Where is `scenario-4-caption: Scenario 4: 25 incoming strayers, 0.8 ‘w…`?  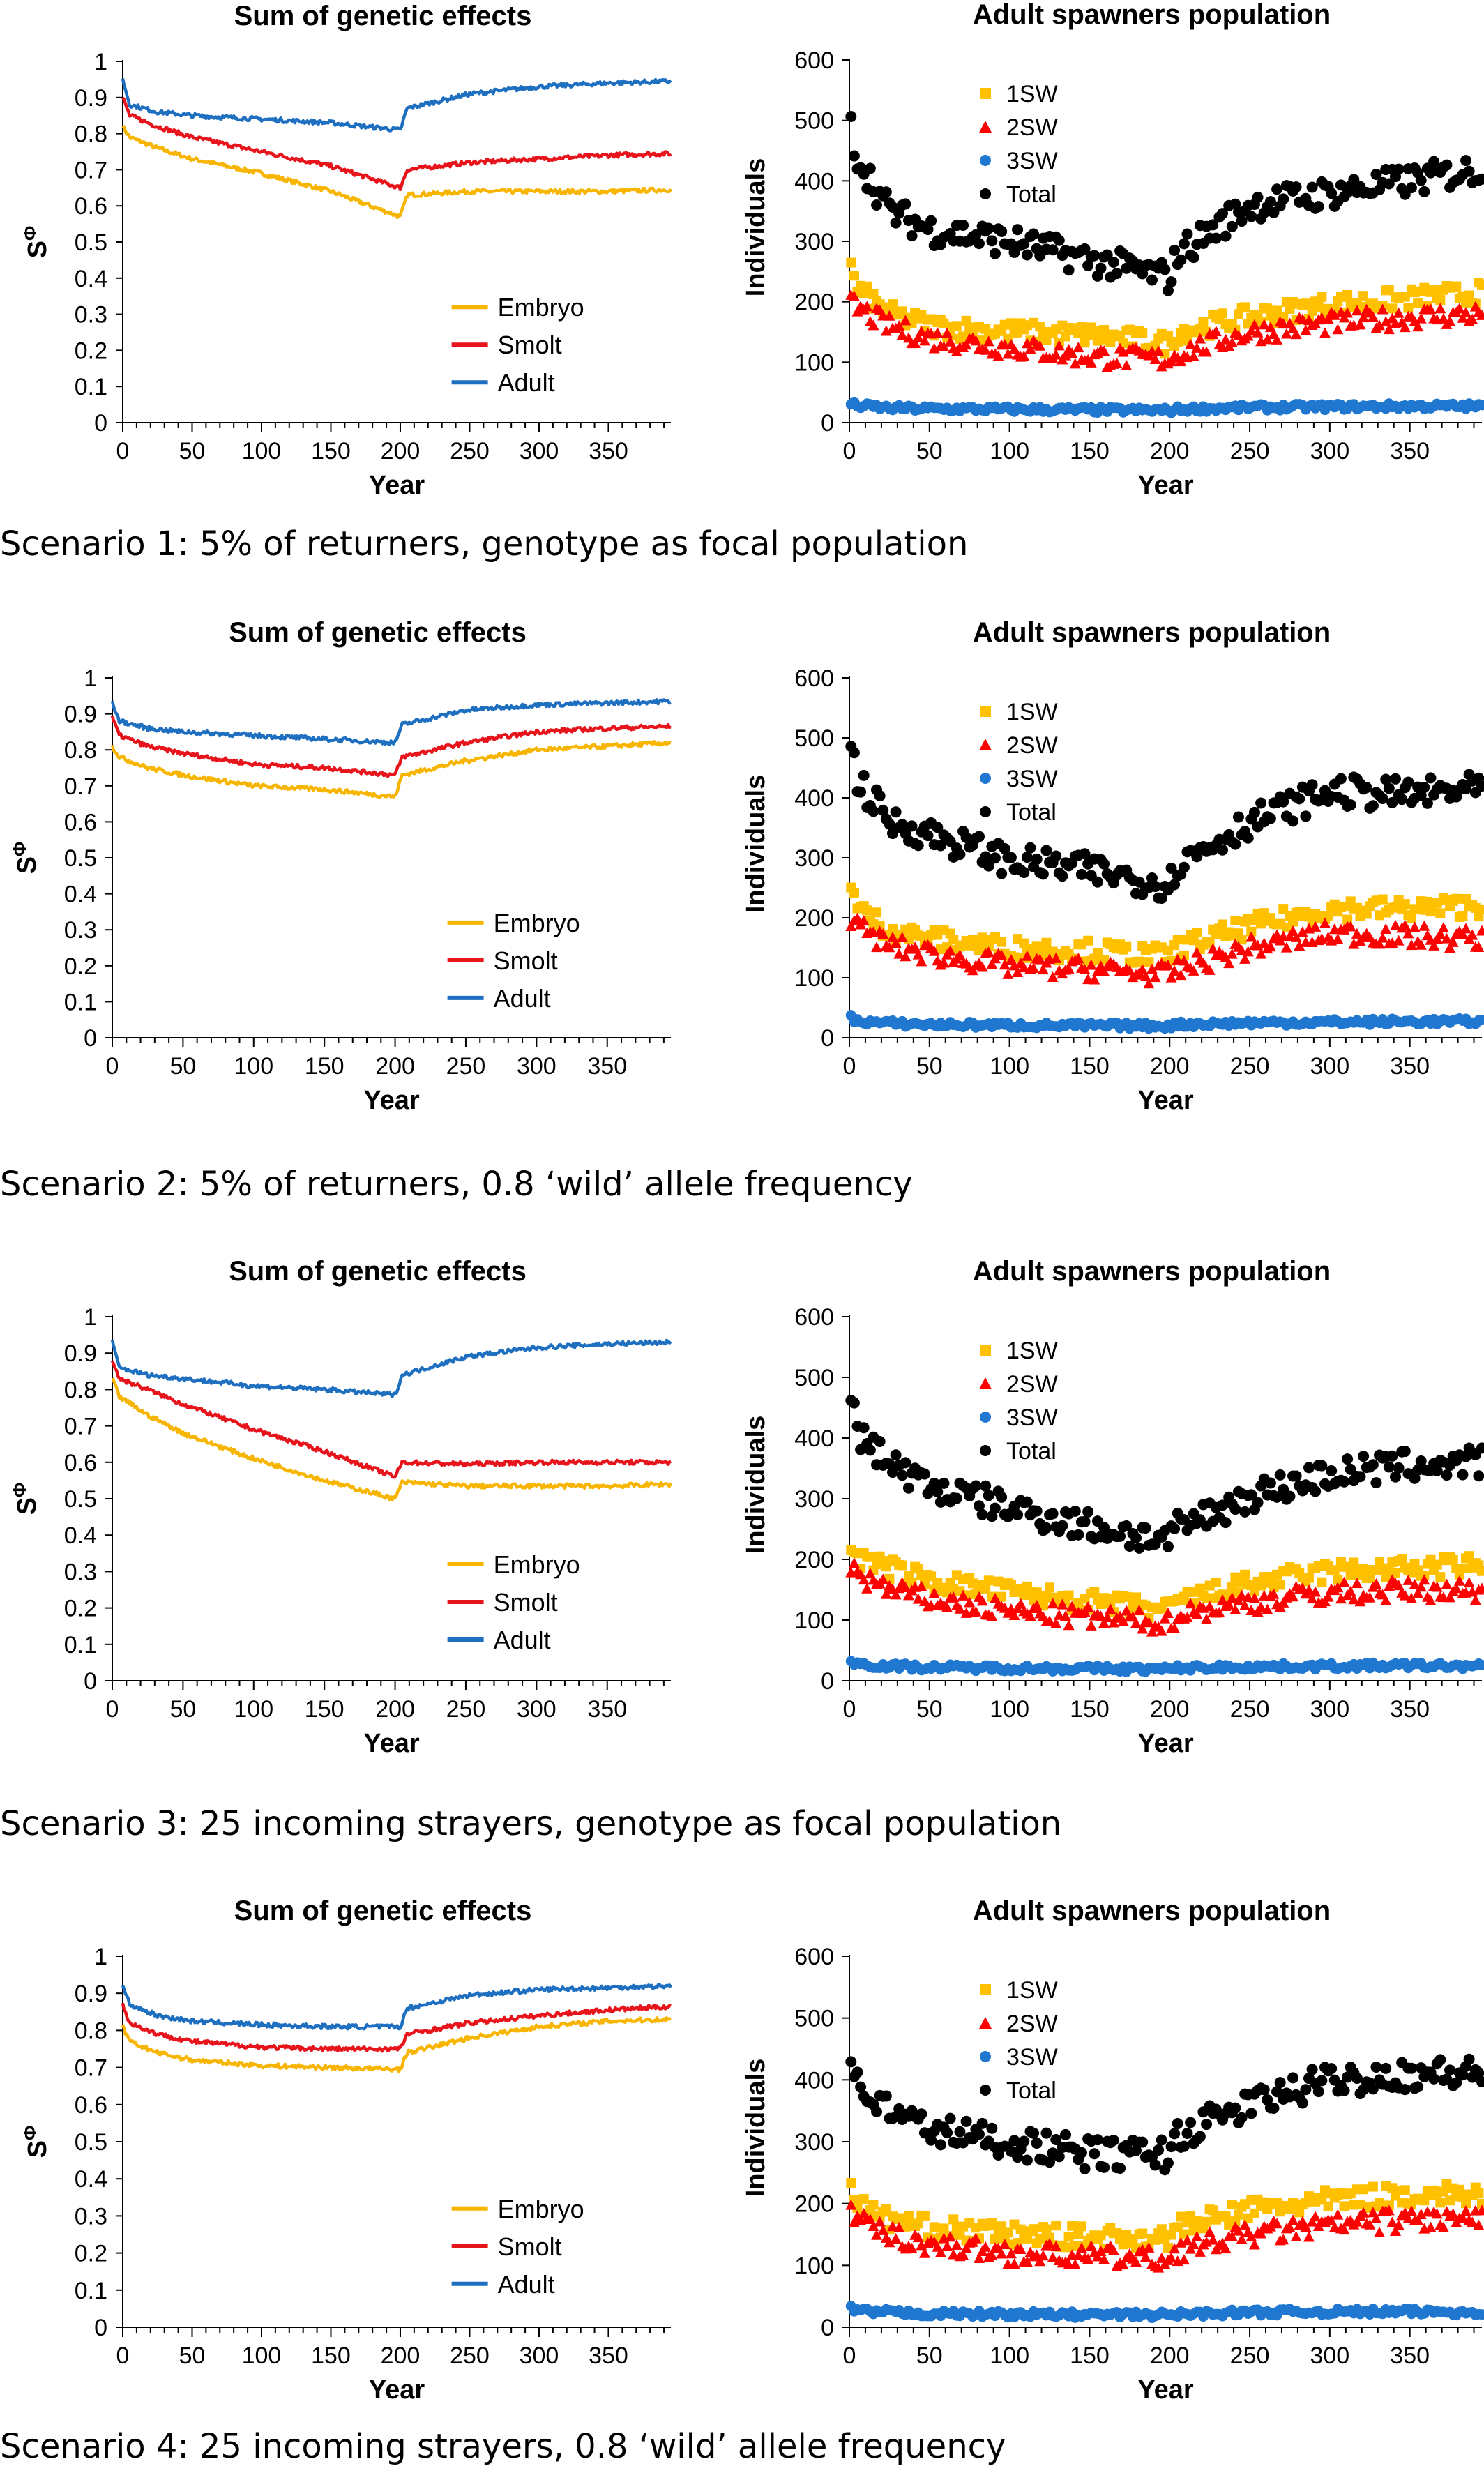
scenario-4-caption: Scenario 4: 25 incoming strayers, 0.8 ‘w… is located at coordinates (503, 2446).